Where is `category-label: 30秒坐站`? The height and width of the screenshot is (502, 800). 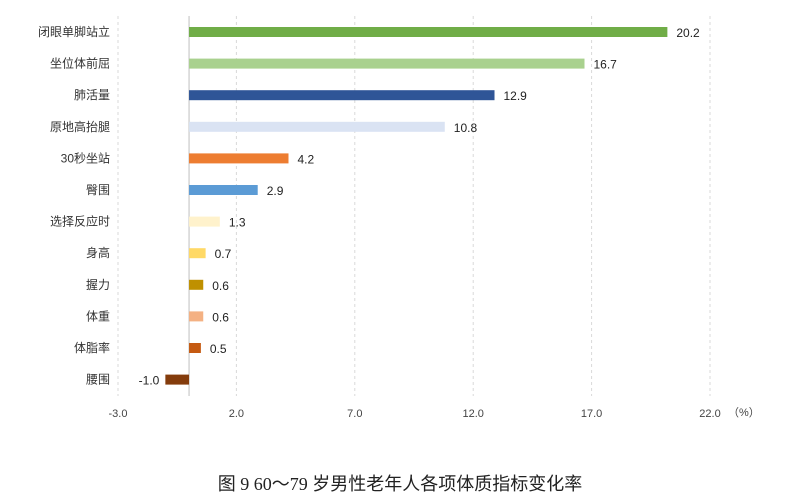
category-label: 30秒坐站 is located at coordinates (85, 158).